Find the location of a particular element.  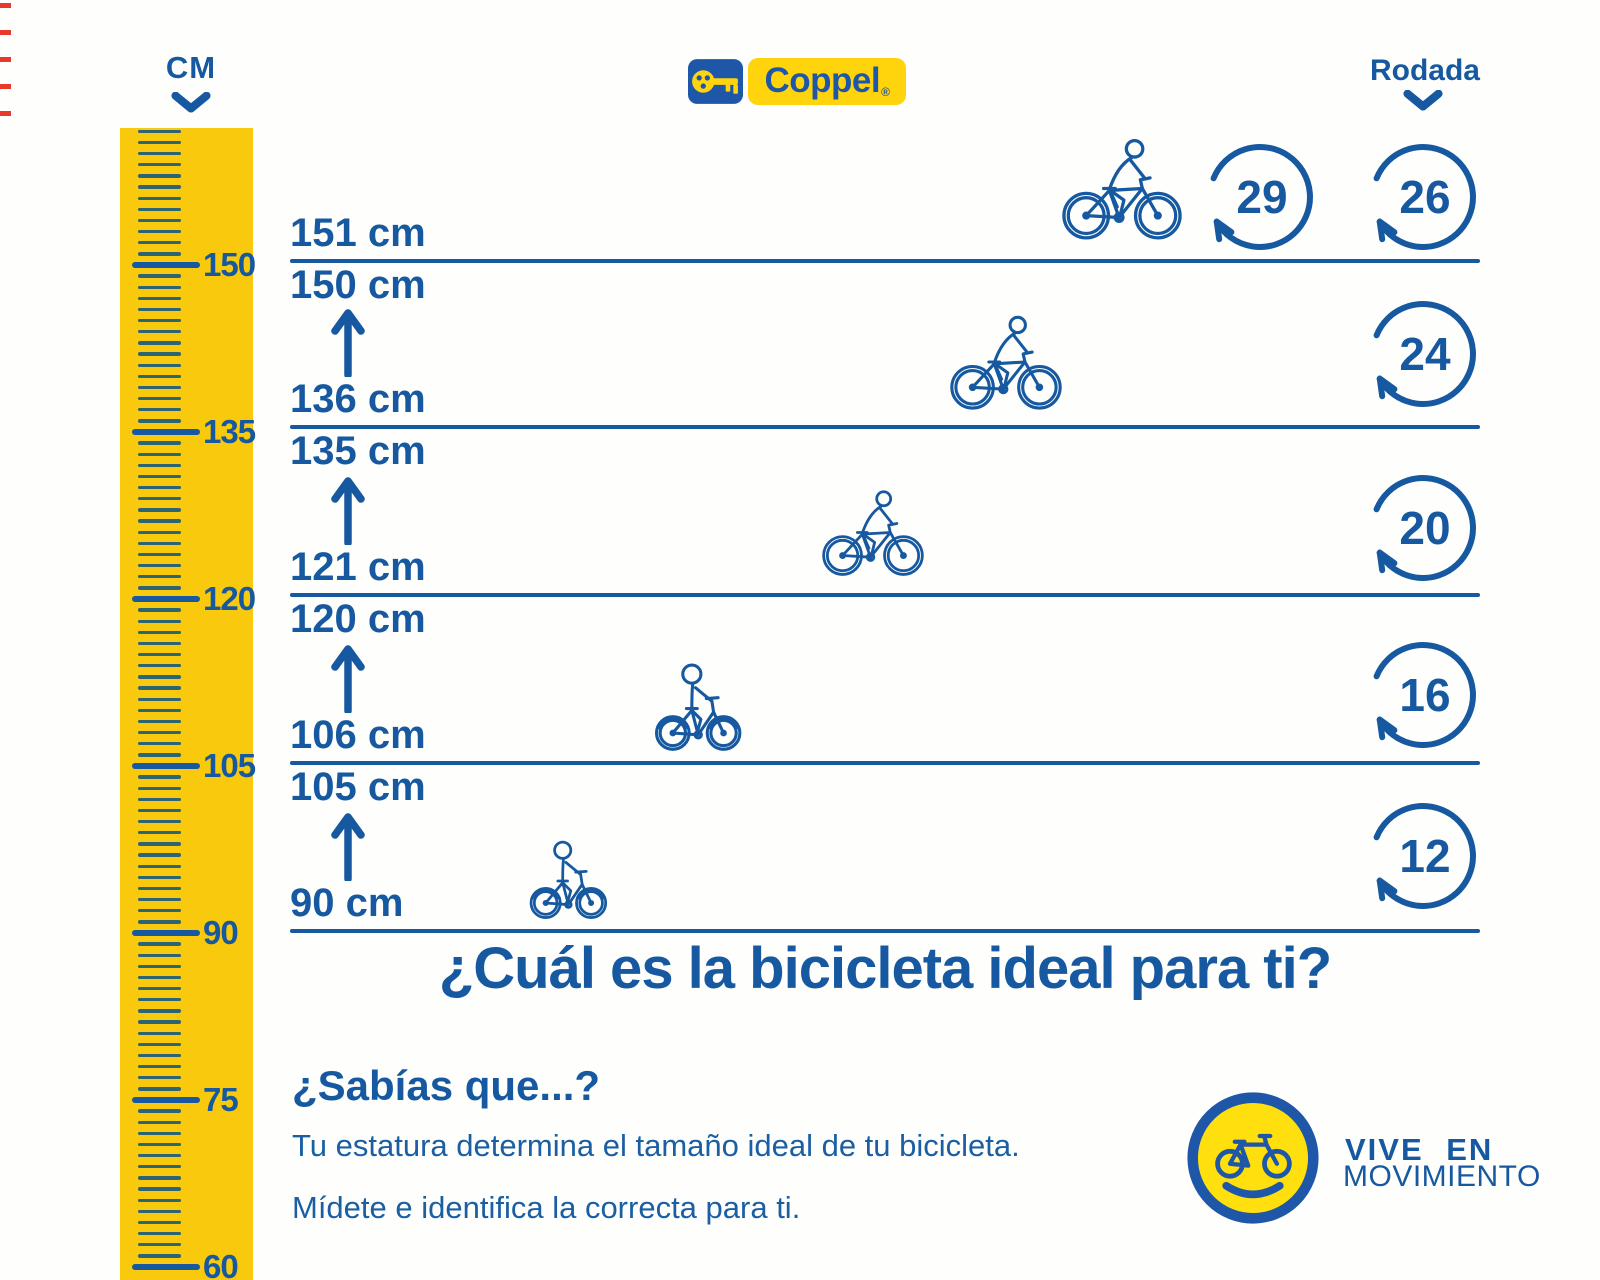

svg-text: 20 is located at coordinates (1424, 528).